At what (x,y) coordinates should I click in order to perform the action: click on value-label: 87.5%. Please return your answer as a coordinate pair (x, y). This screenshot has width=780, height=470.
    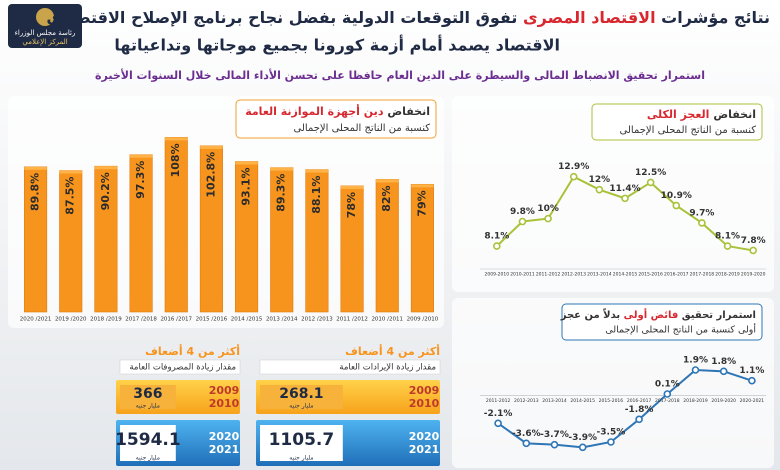
    Looking at the image, I should click on (70, 196).